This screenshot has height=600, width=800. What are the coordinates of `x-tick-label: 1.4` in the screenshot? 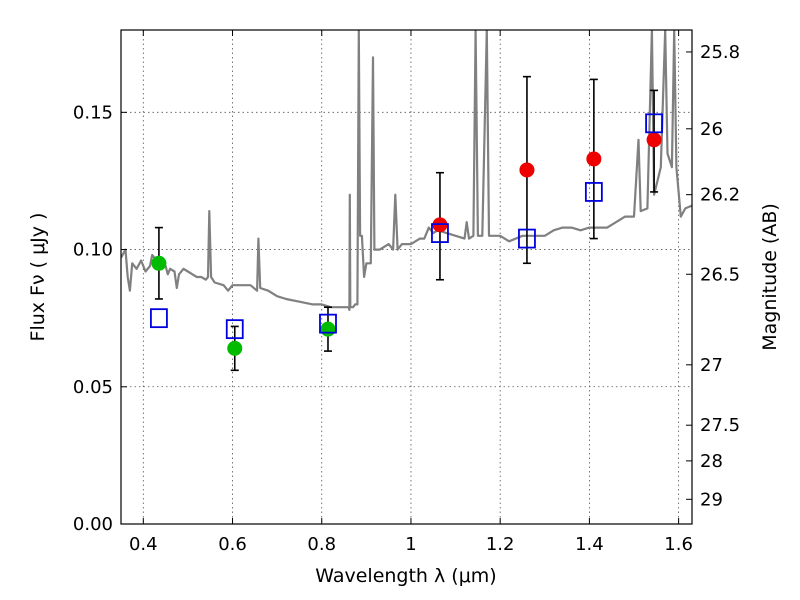 It's located at (589, 544).